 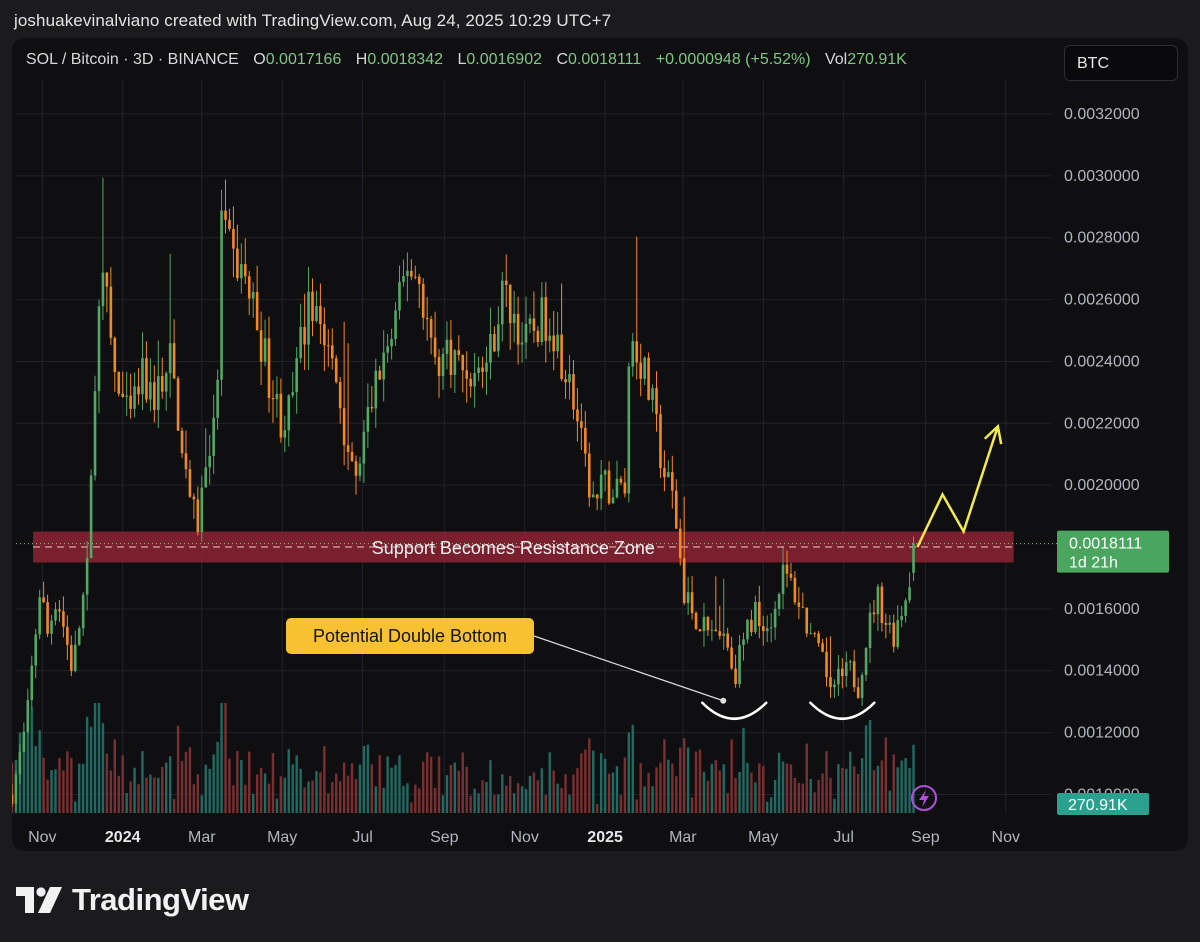 What do you see at coordinates (1121, 63) in the screenshot?
I see `currency-button: BTC` at bounding box center [1121, 63].